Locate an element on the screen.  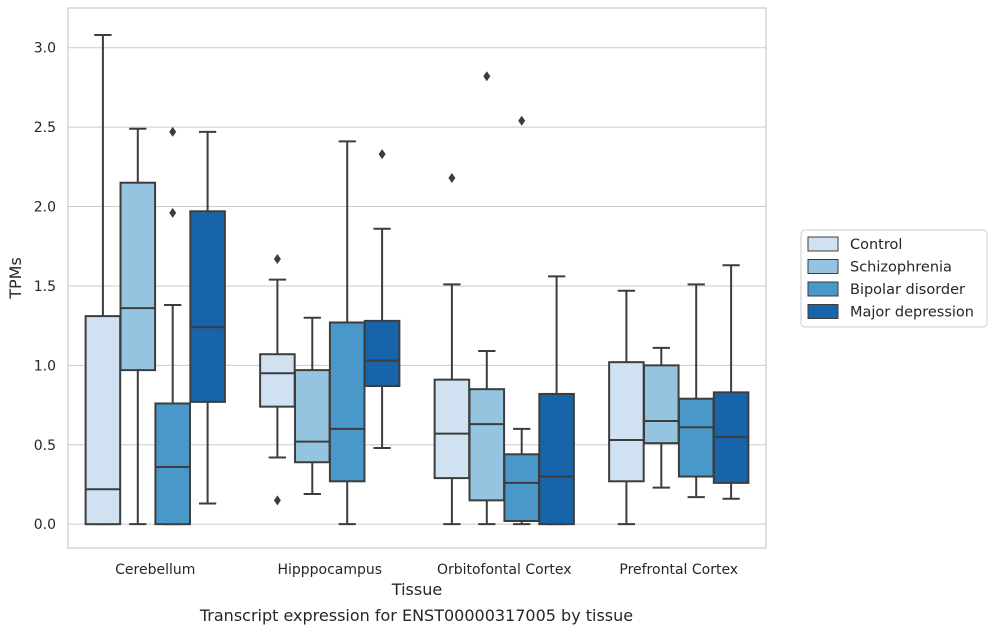
y-tick-label: 1.5 is located at coordinates (45, 287).